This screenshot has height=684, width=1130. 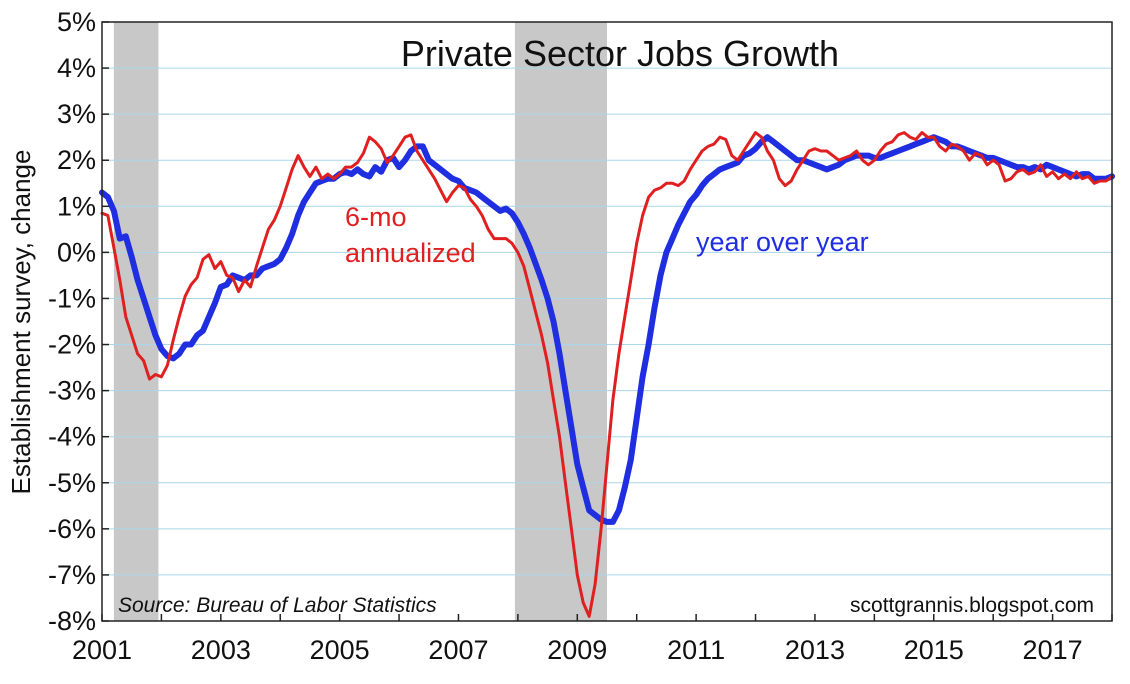 What do you see at coordinates (577, 650) in the screenshot?
I see `x-tick-label: 2009` at bounding box center [577, 650].